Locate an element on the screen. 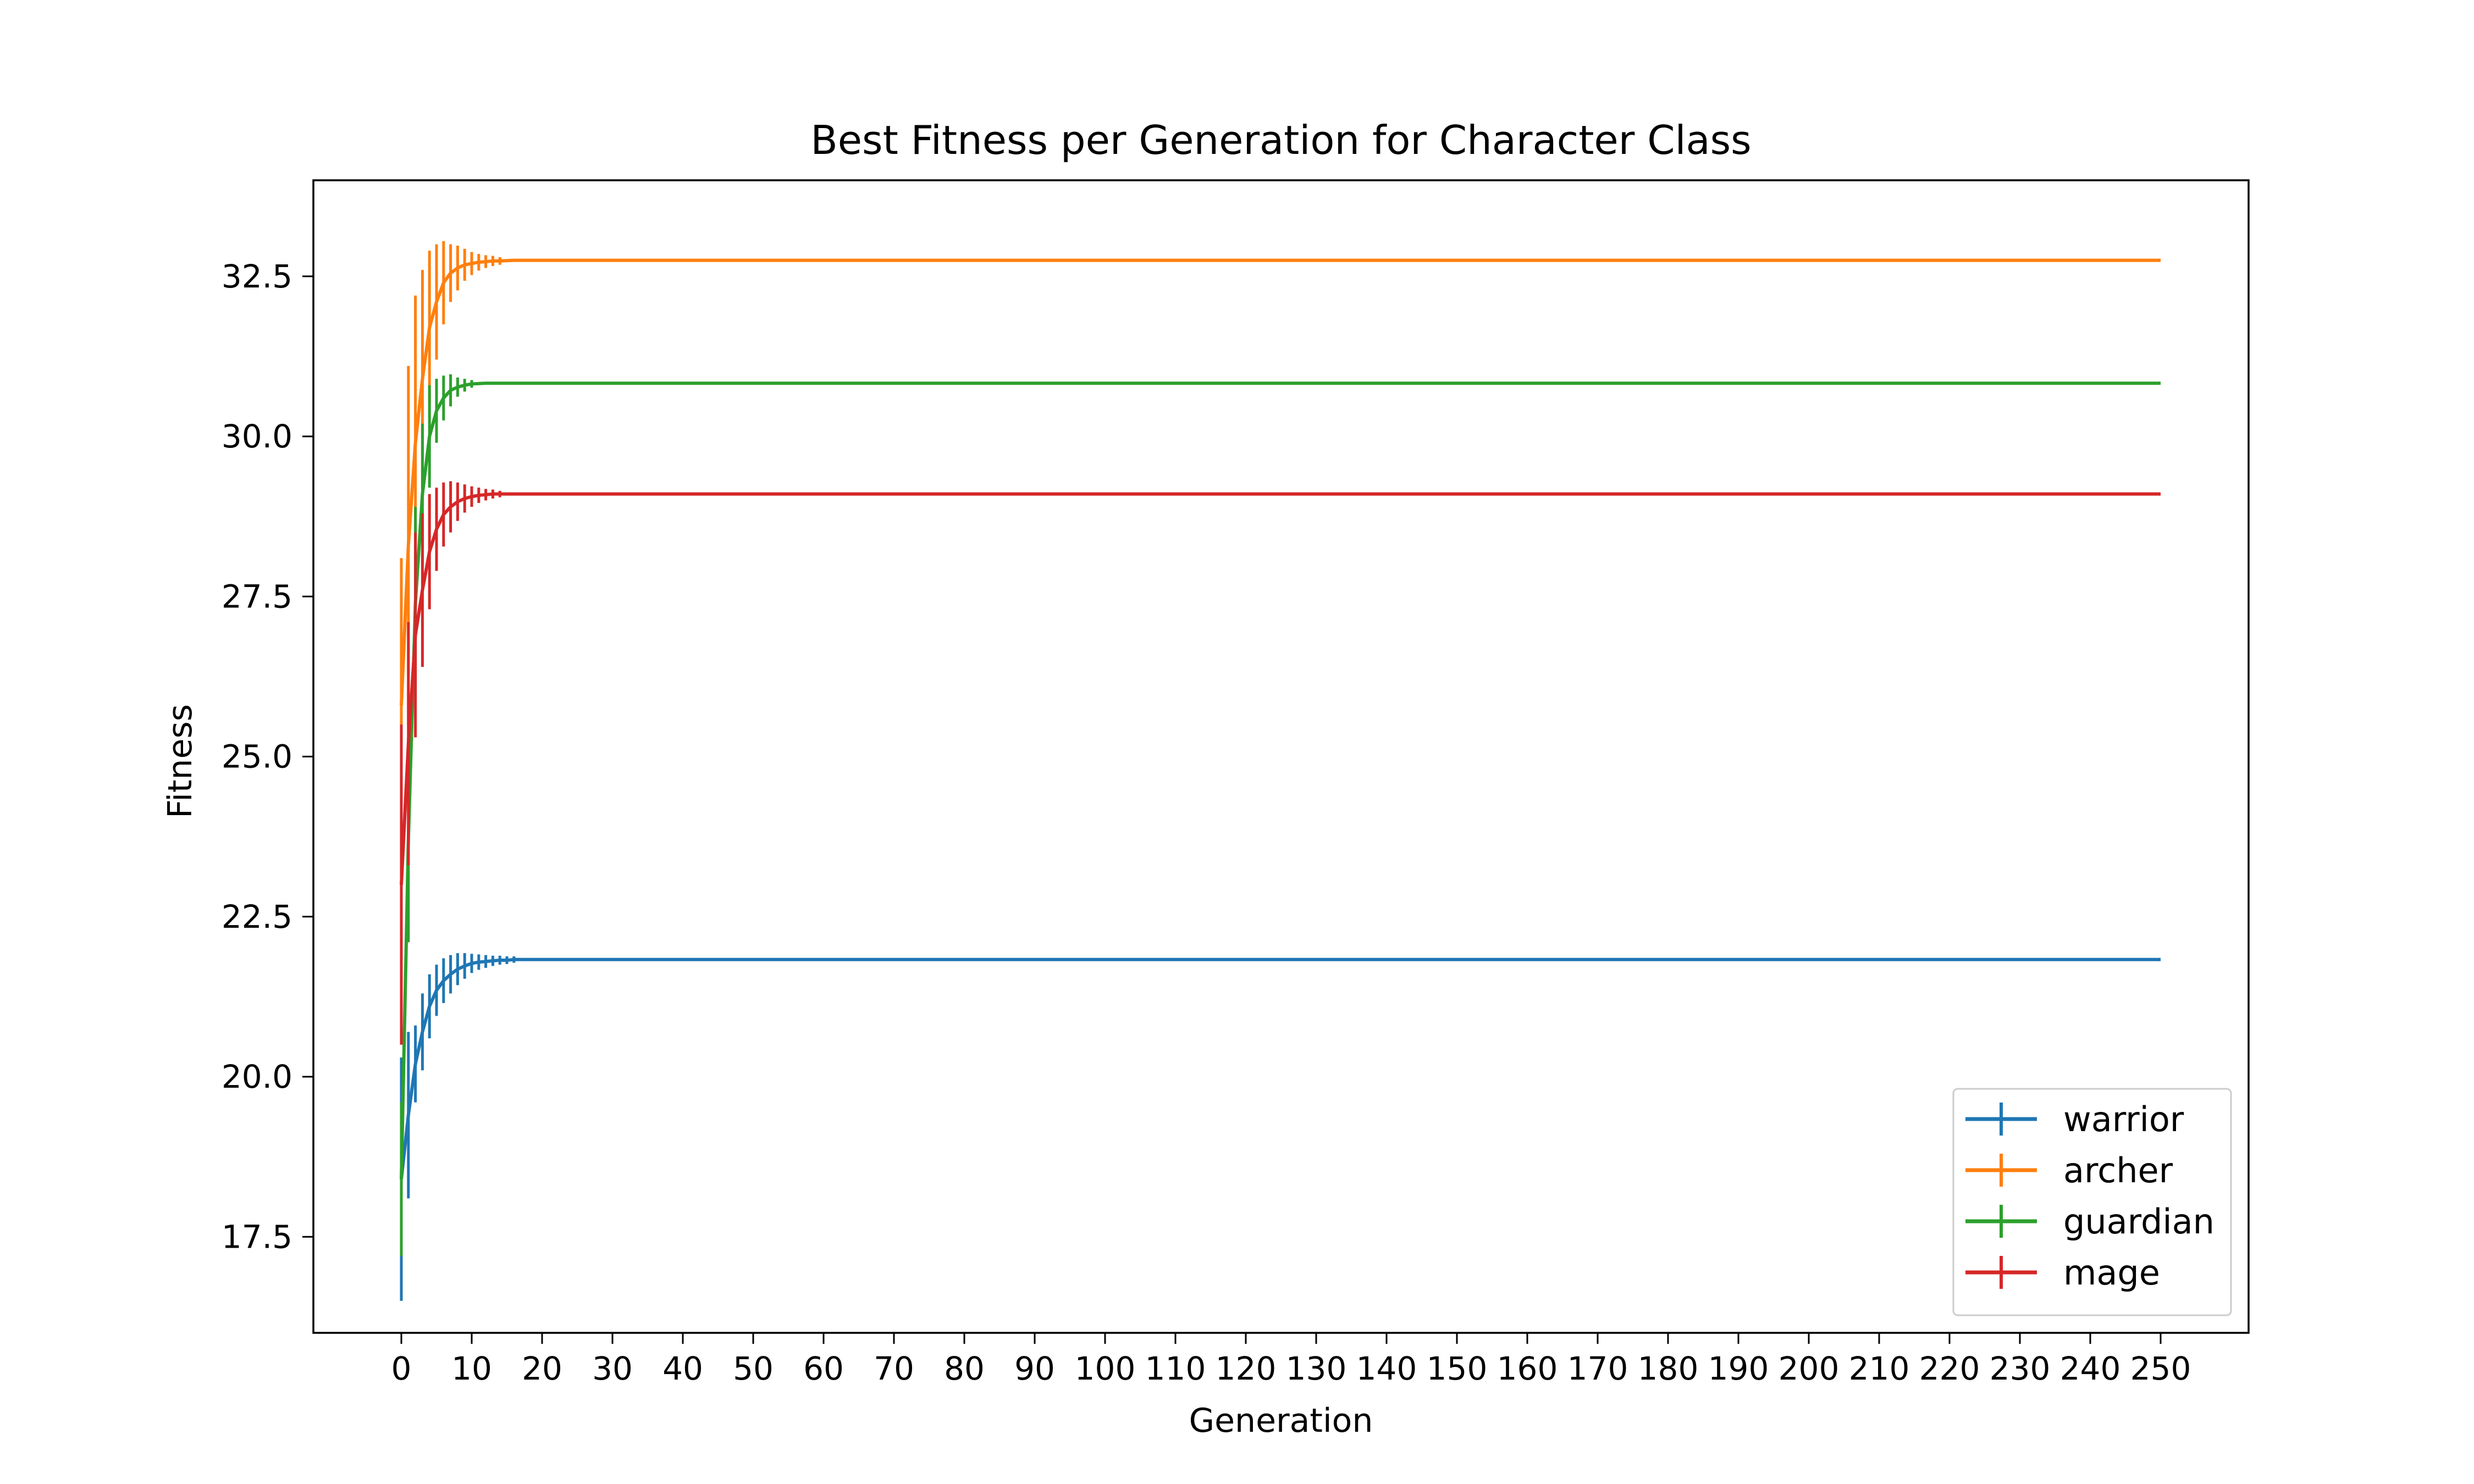 The height and width of the screenshot is (1484, 2474). x-tick-label: 20 is located at coordinates (542, 1368).